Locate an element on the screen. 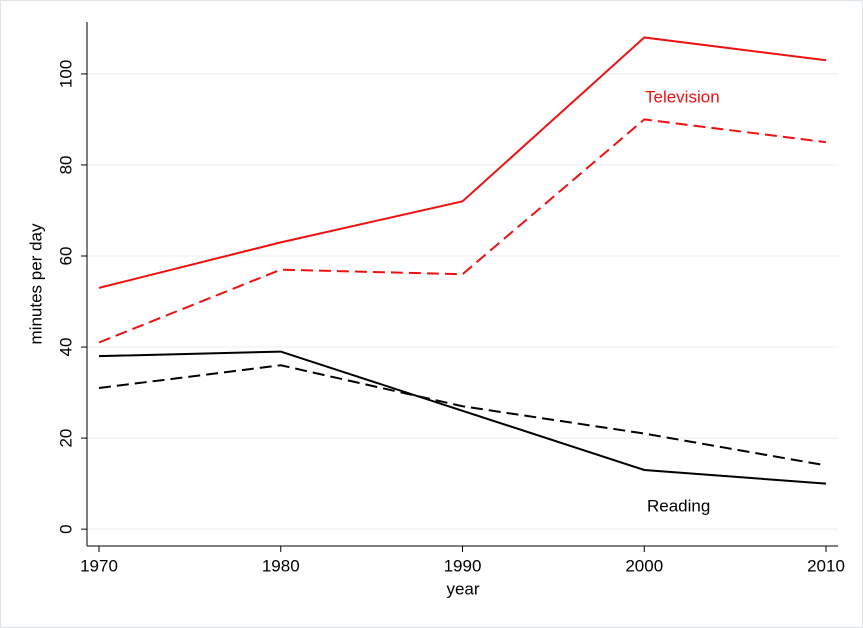  y-tick-label: 60 is located at coordinates (65, 256).